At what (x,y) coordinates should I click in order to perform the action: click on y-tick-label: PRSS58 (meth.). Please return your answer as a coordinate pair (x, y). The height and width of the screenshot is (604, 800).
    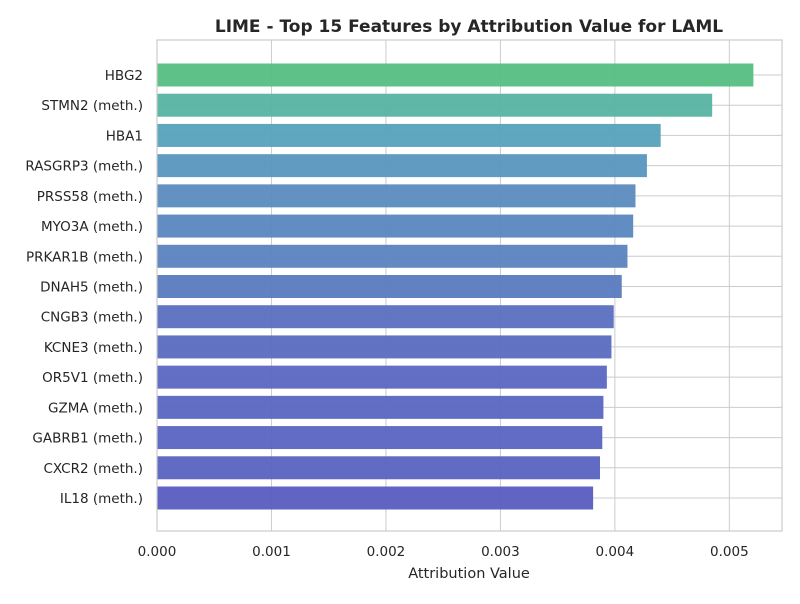
    Looking at the image, I should click on (90, 197).